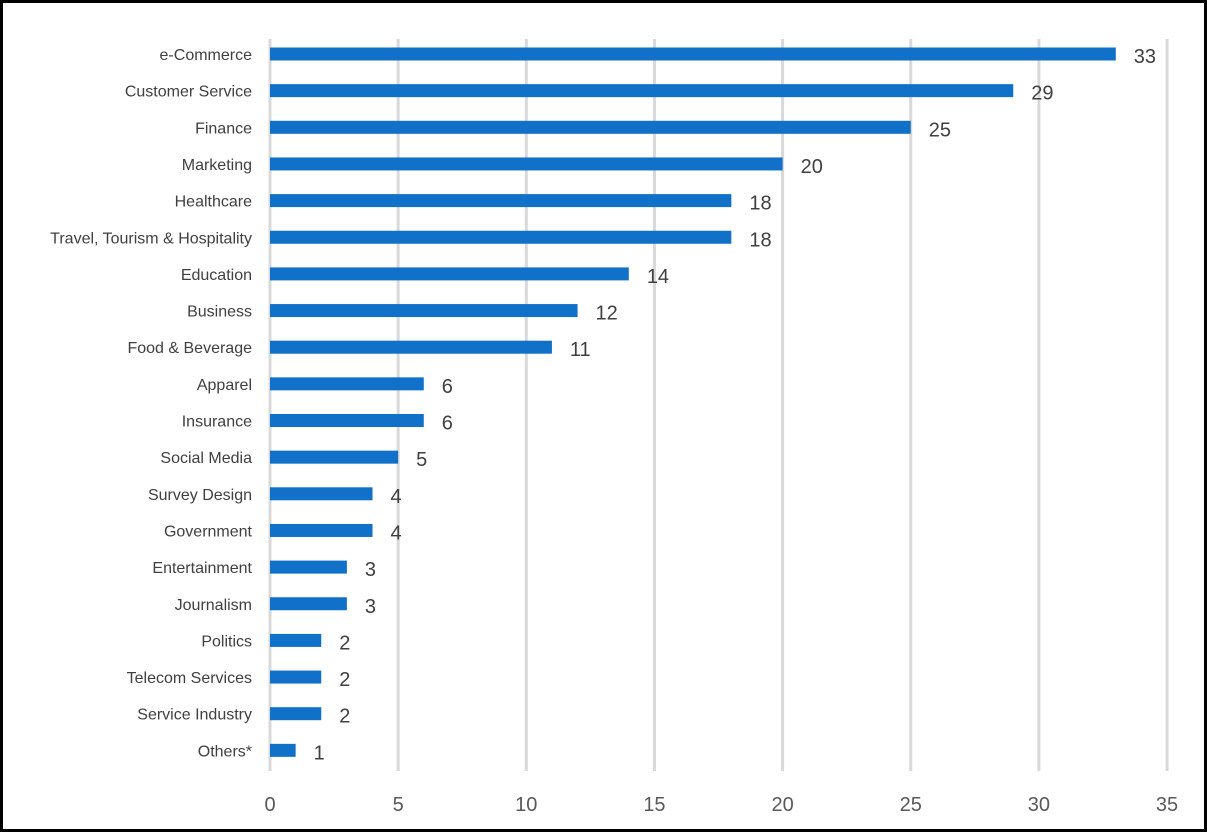 This screenshot has width=1207, height=835. I want to click on data-label: 1, so click(319, 753).